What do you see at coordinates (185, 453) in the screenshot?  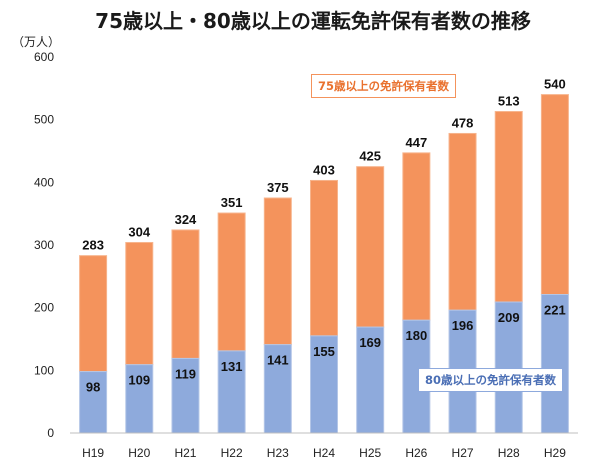 I see `x-tick-label: H21` at bounding box center [185, 453].